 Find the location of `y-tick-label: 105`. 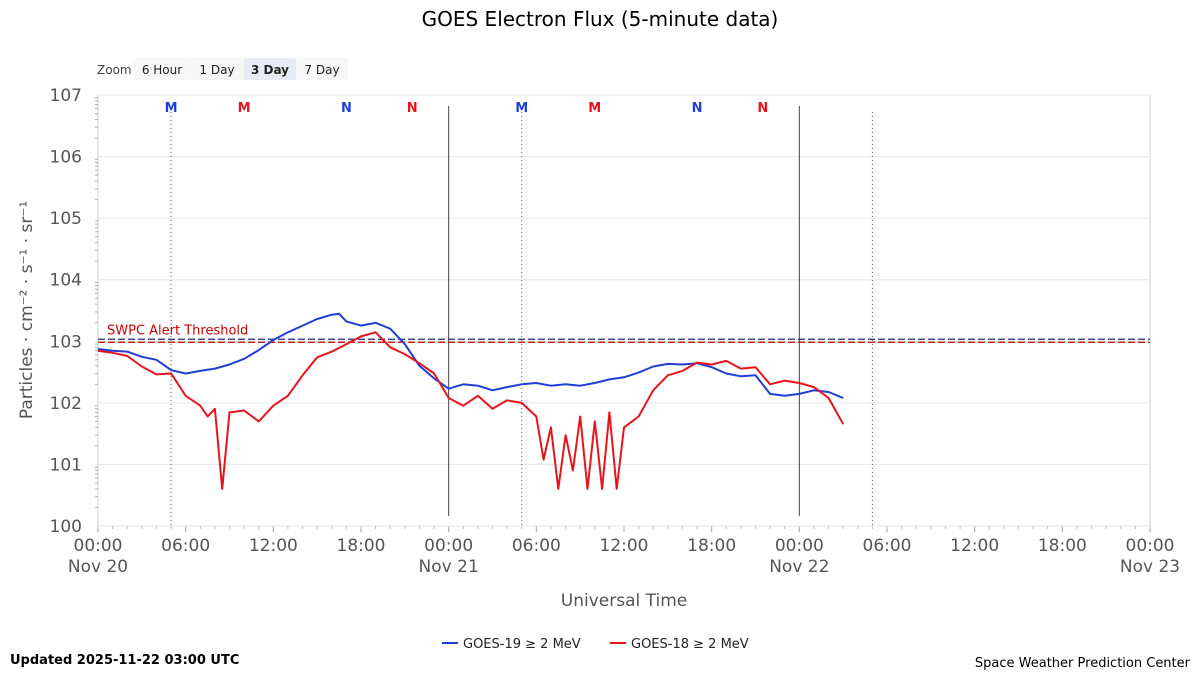

y-tick-label: 105 is located at coordinates (66, 219).